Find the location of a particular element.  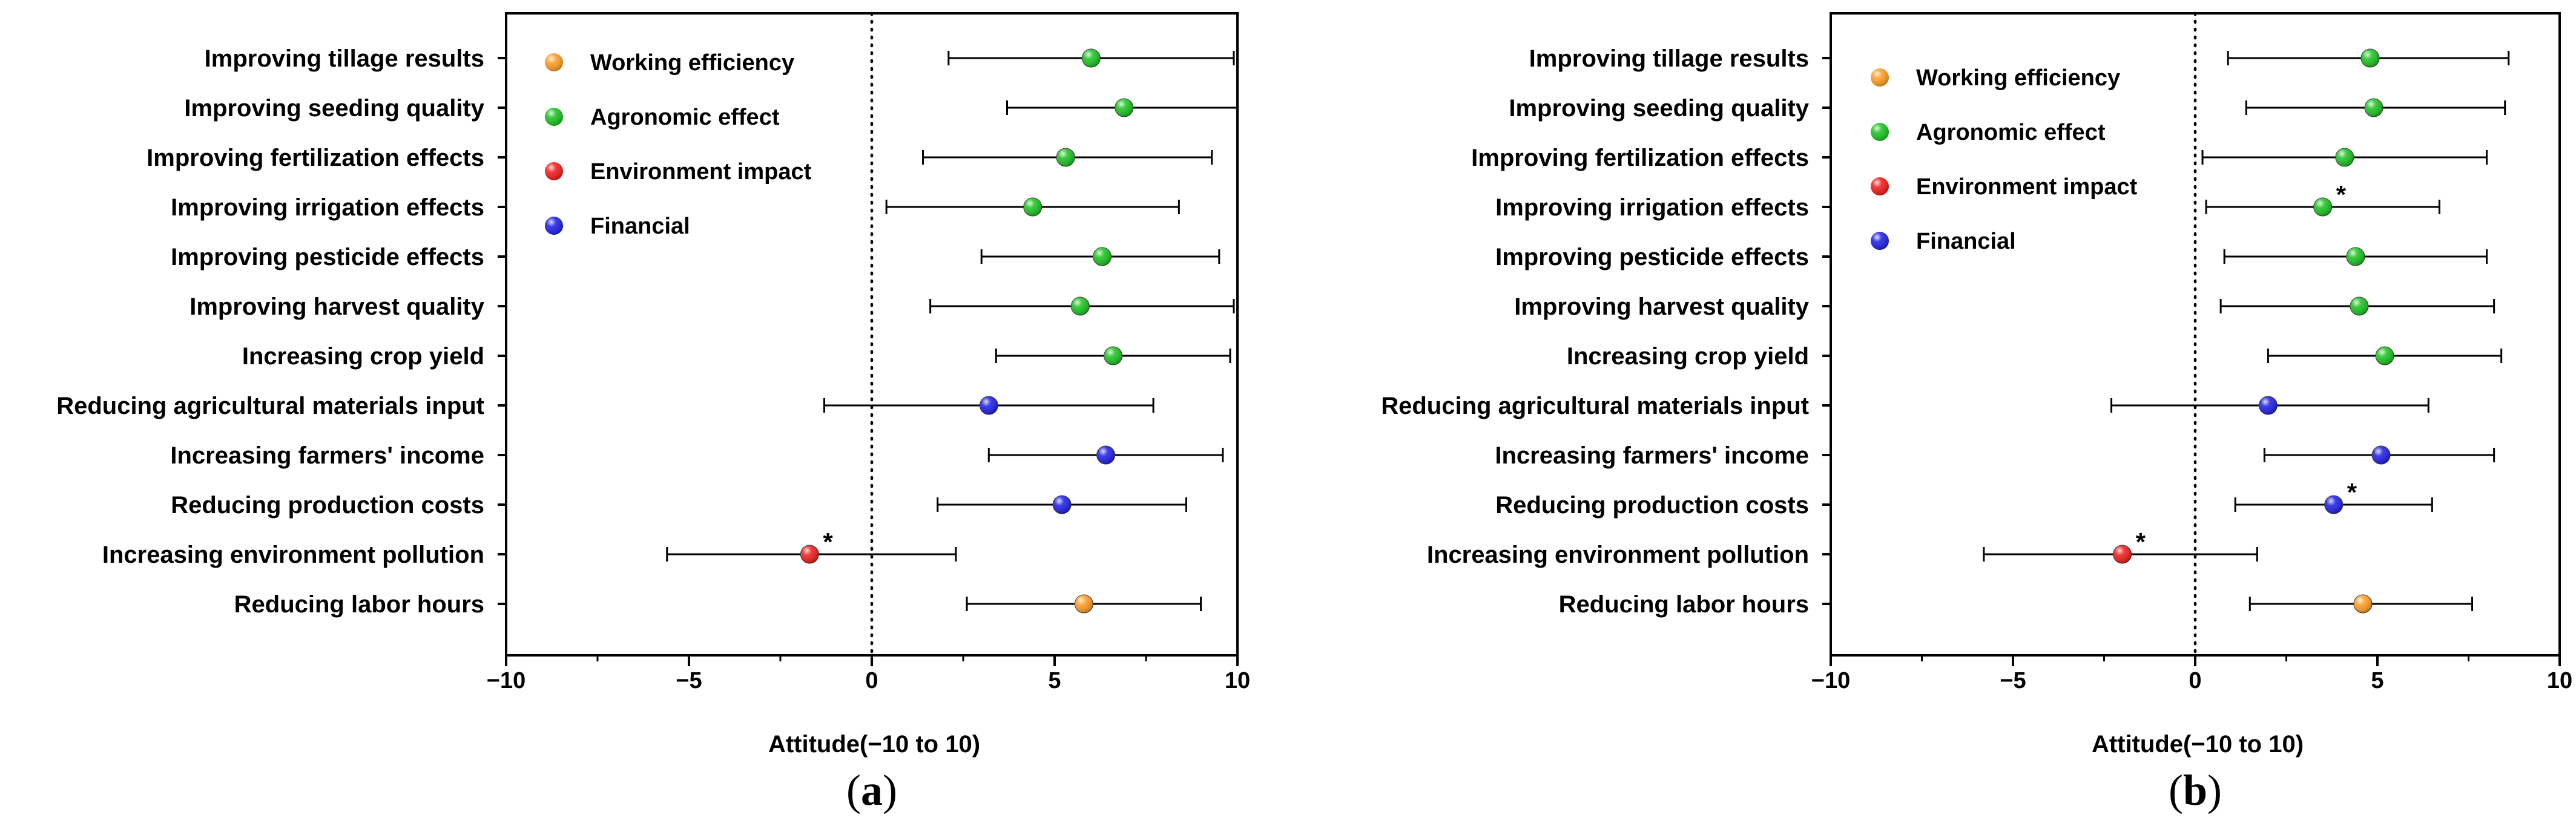

panel-caption: (b) is located at coordinates (2195, 790).